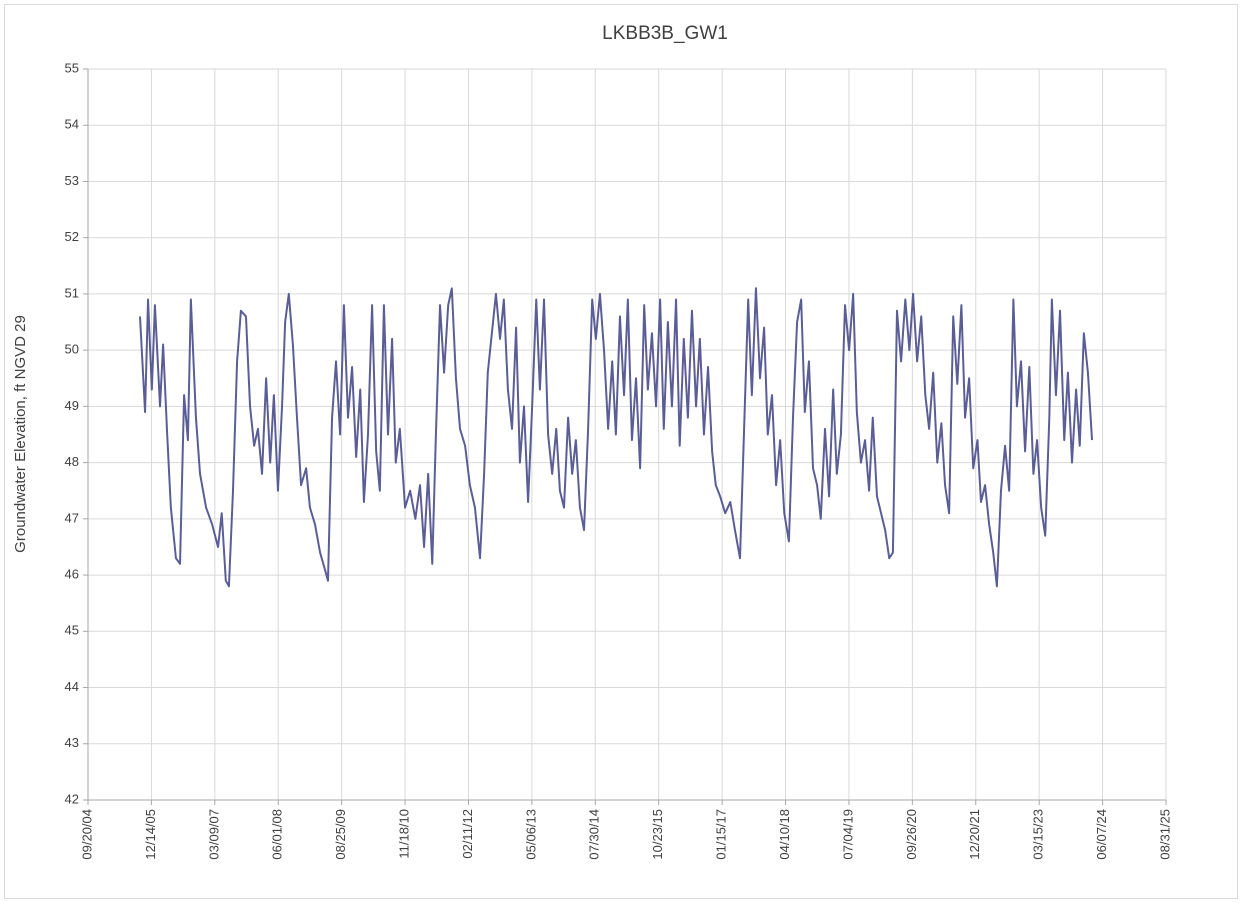 The image size is (1242, 903). I want to click on x-tick-label: 07/04/19, so click(847, 834).